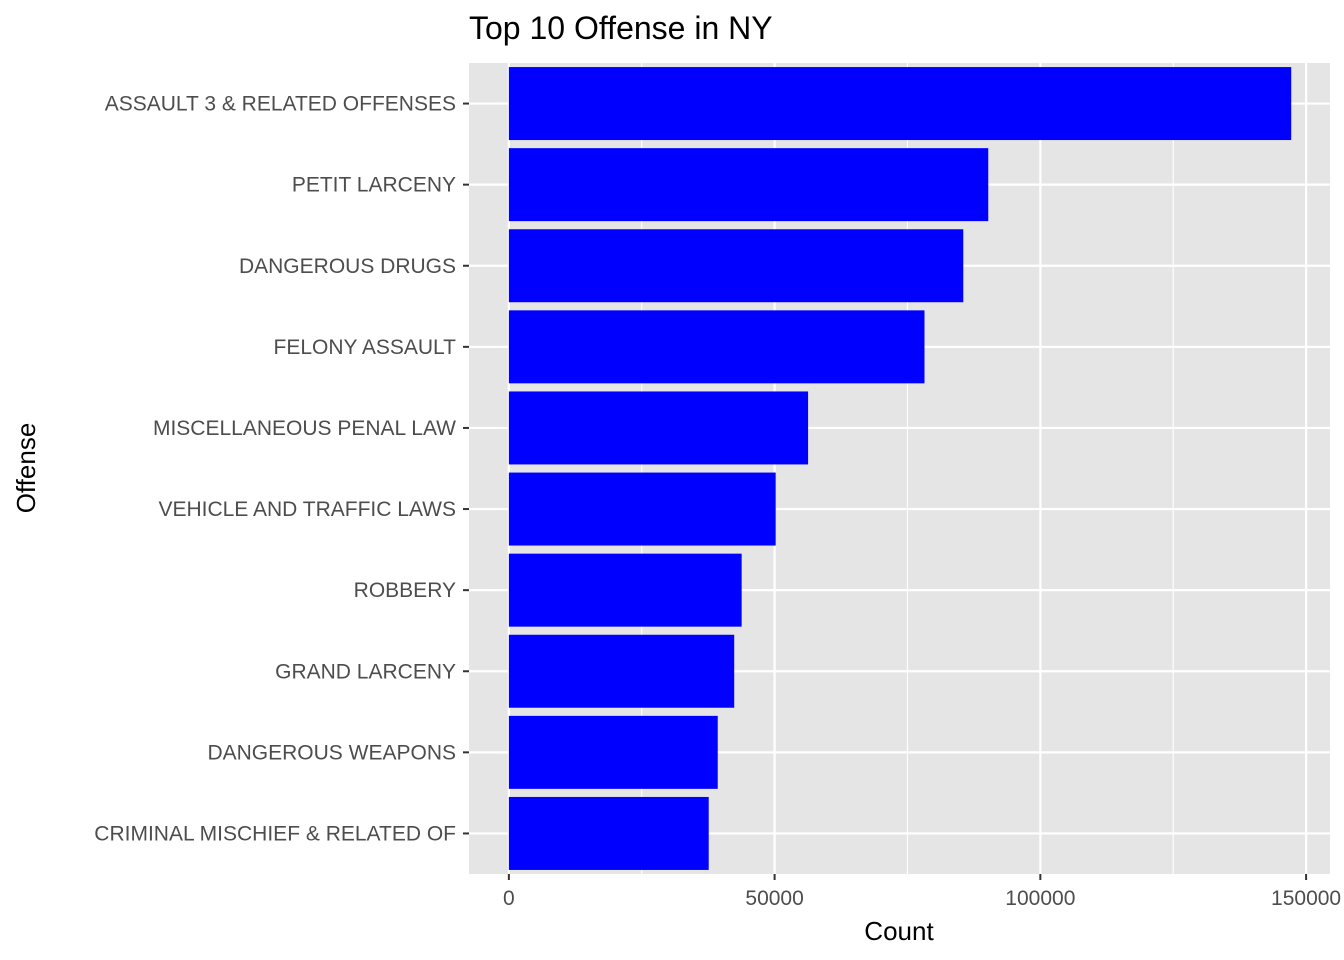 Image resolution: width=1344 pixels, height=960 pixels. What do you see at coordinates (347, 266) in the screenshot?
I see `y-tick-label: DANGEROUS DRUGS` at bounding box center [347, 266].